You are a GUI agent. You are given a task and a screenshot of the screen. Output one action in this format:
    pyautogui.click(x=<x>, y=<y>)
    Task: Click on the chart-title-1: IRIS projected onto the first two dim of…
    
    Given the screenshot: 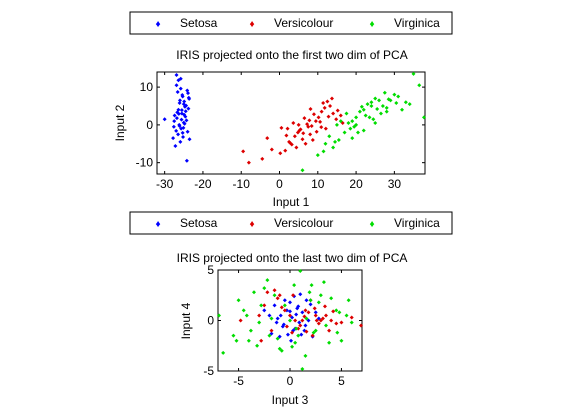 What is the action you would take?
    pyautogui.click(x=291, y=55)
    